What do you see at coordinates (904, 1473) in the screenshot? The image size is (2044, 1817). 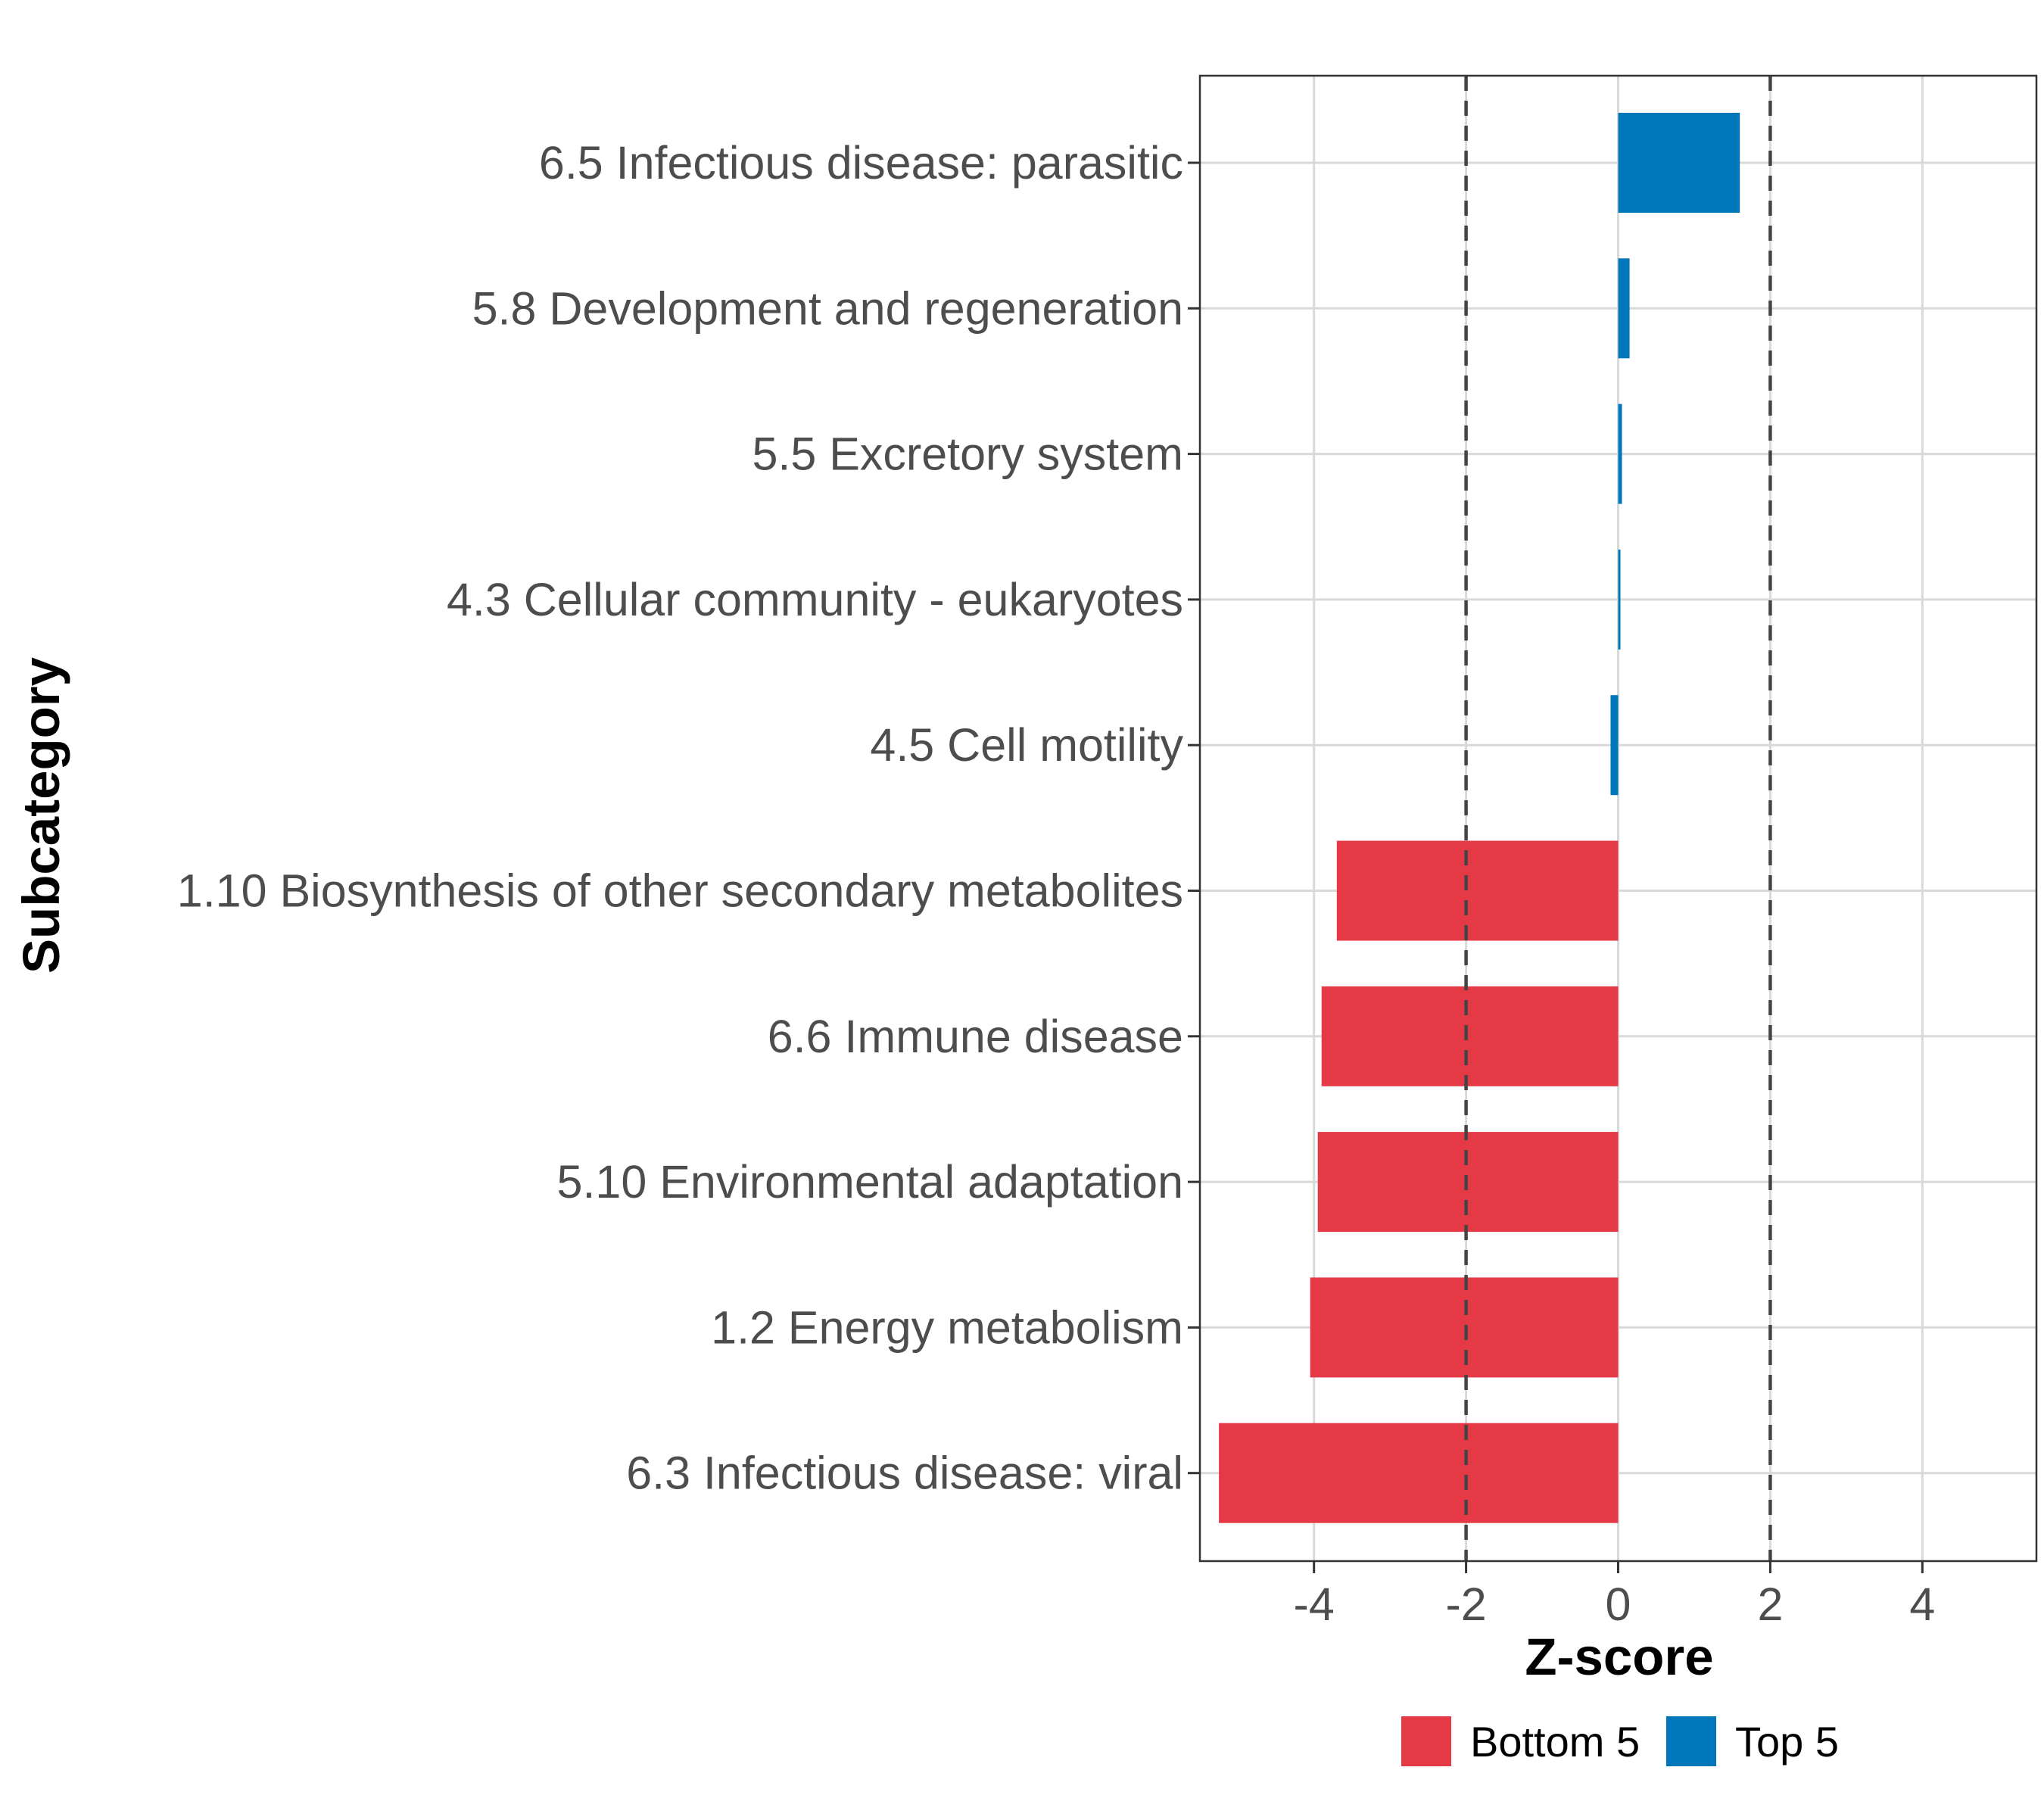 I see `category-label: 6.3 Infectious disease: viral` at bounding box center [904, 1473].